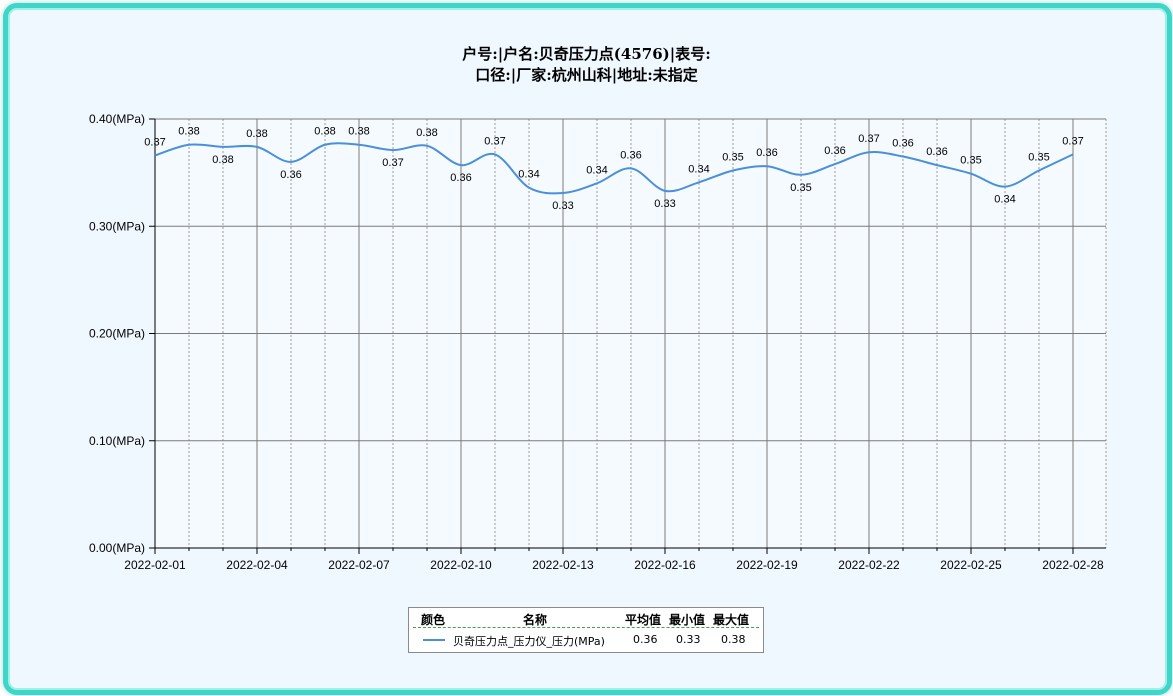  What do you see at coordinates (434, 640) in the screenshot?
I see `legend-series-swatch` at bounding box center [434, 640].